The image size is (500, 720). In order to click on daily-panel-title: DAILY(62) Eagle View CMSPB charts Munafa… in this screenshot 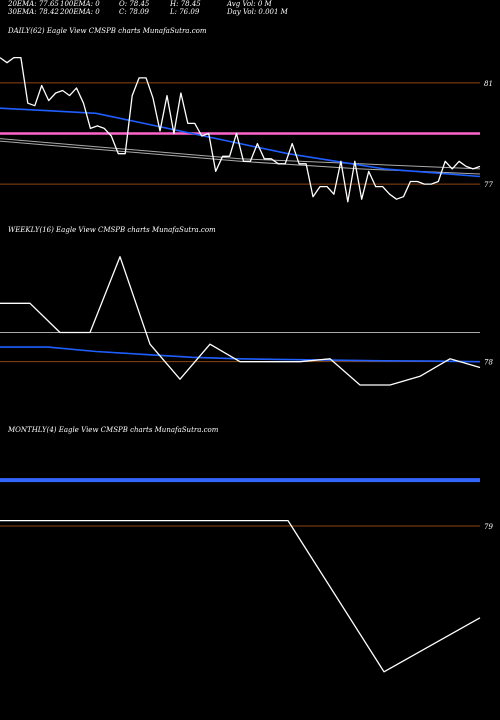, I will do `click(107, 31)`.